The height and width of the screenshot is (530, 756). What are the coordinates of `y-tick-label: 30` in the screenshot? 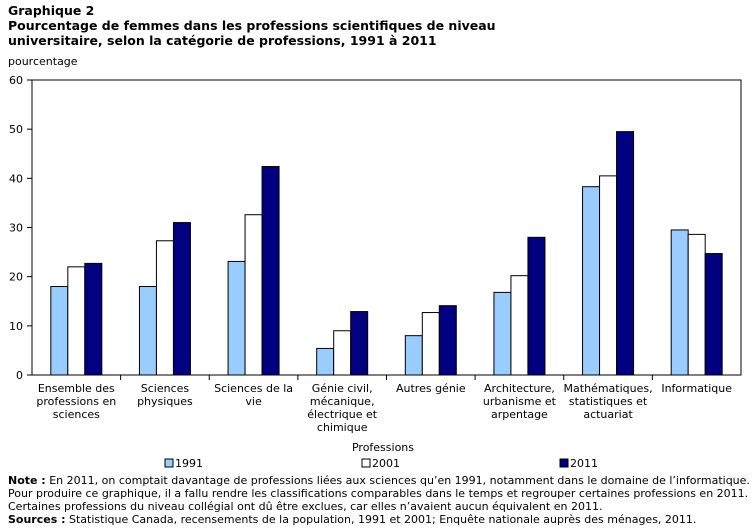 It's located at (16, 228).